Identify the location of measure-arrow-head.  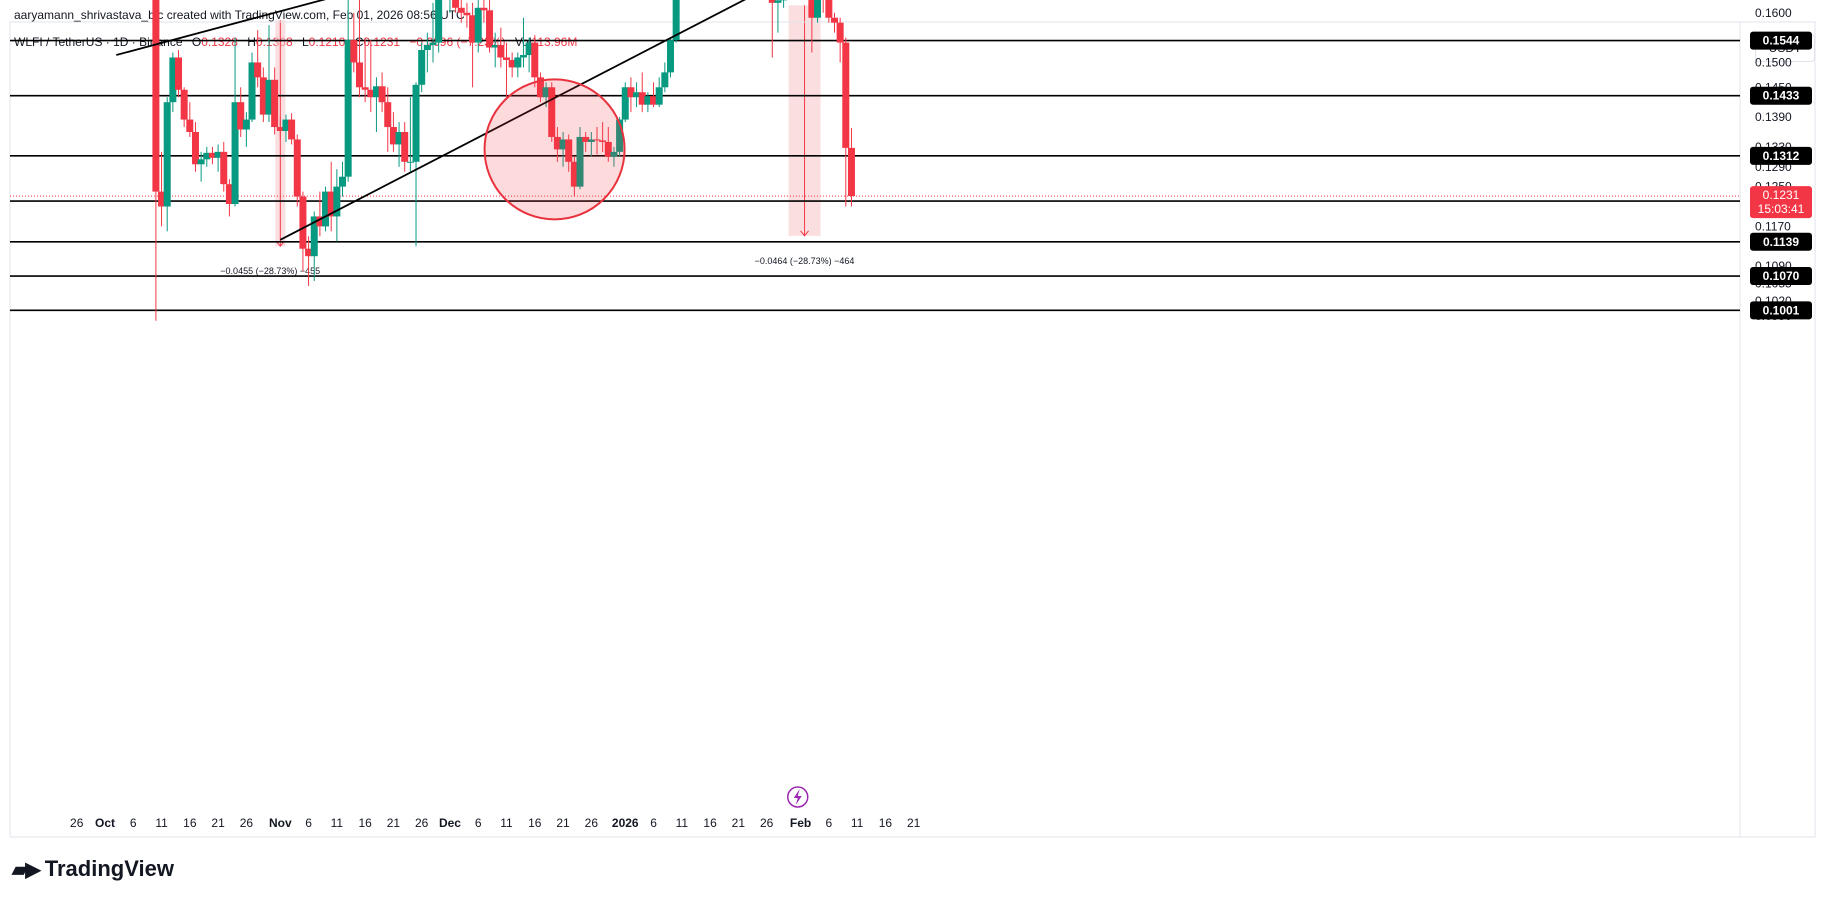
(280, 244).